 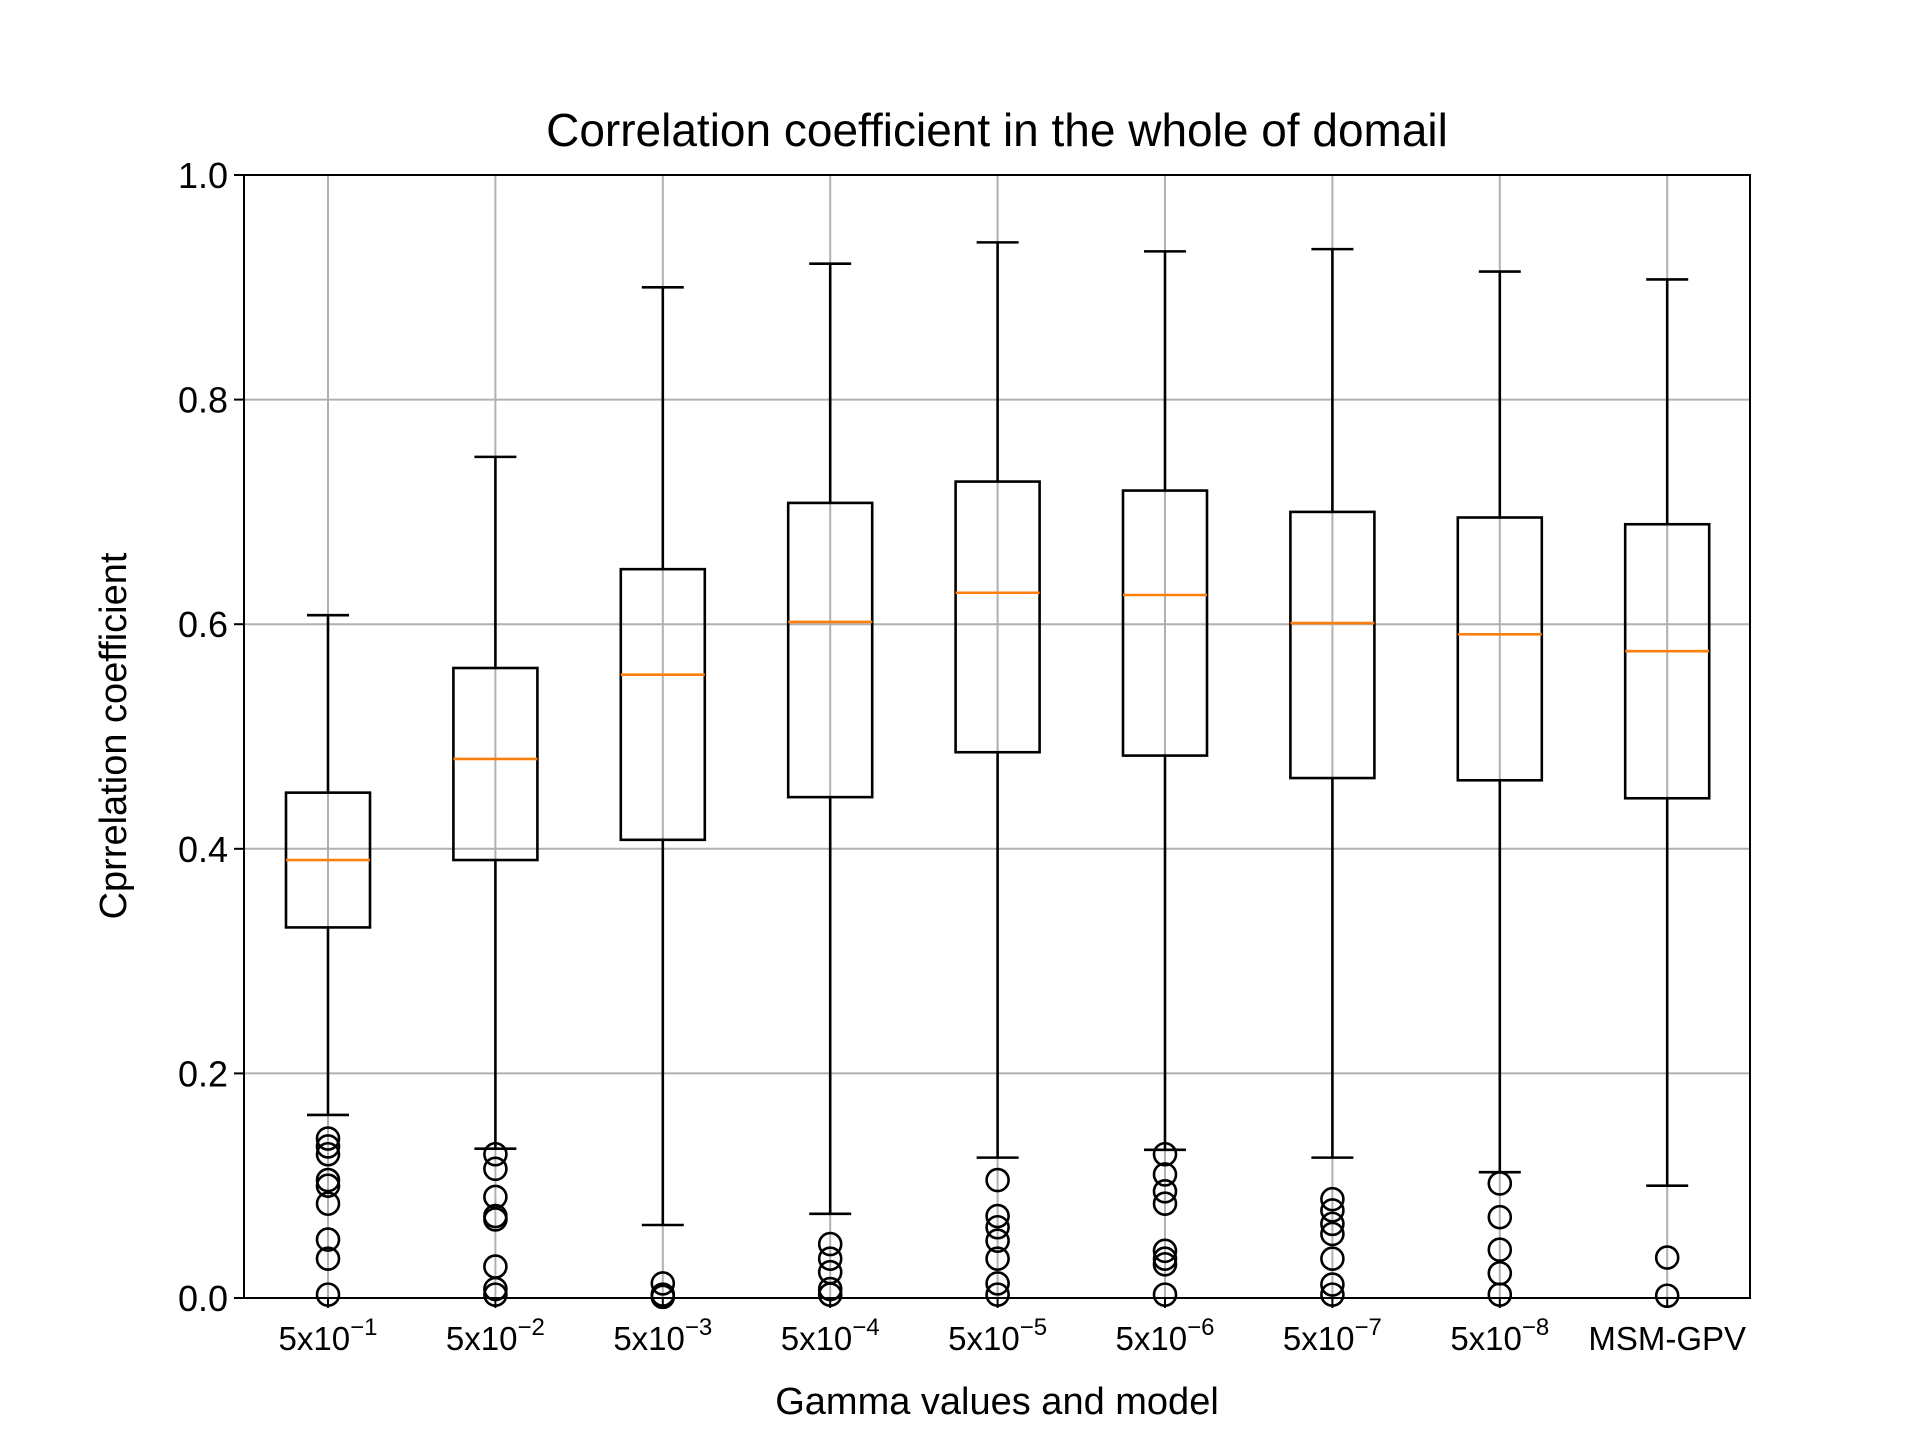 I want to click on y-tick-label: 0.4, so click(x=203, y=849).